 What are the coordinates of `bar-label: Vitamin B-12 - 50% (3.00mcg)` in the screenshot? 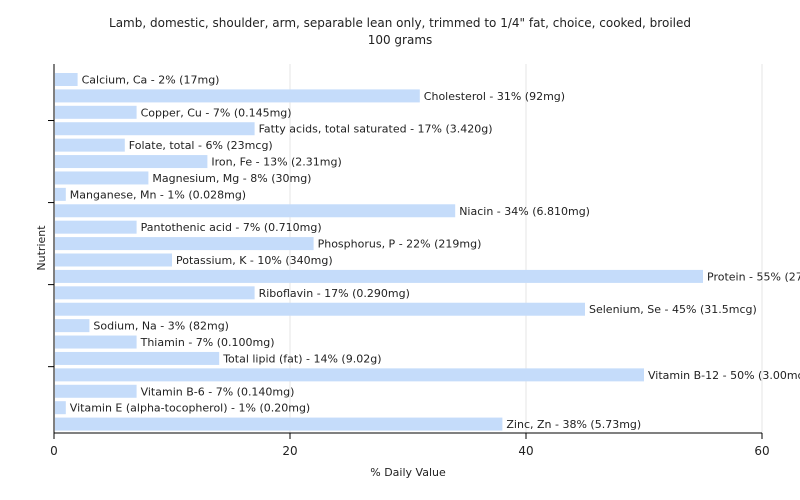 It's located at (724, 375).